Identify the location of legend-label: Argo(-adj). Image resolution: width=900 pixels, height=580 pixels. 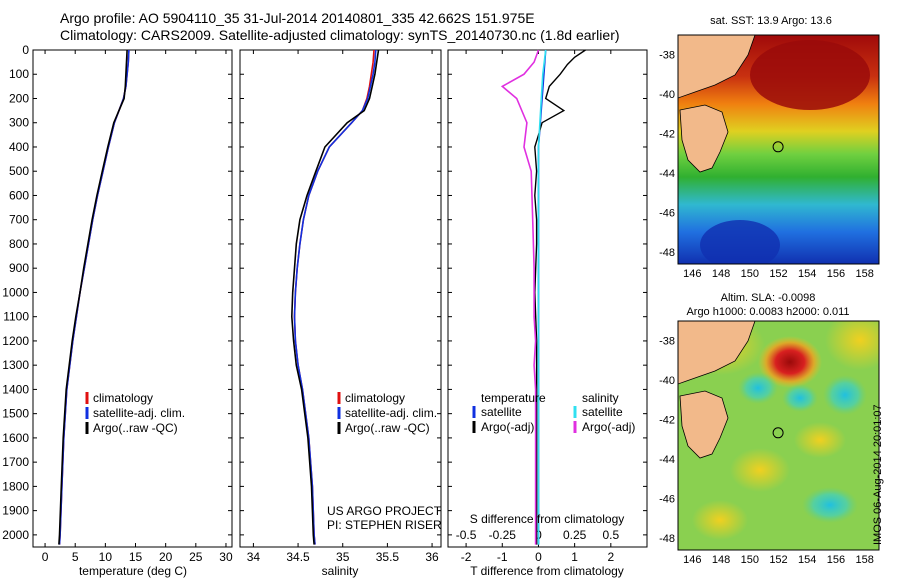
(608, 427).